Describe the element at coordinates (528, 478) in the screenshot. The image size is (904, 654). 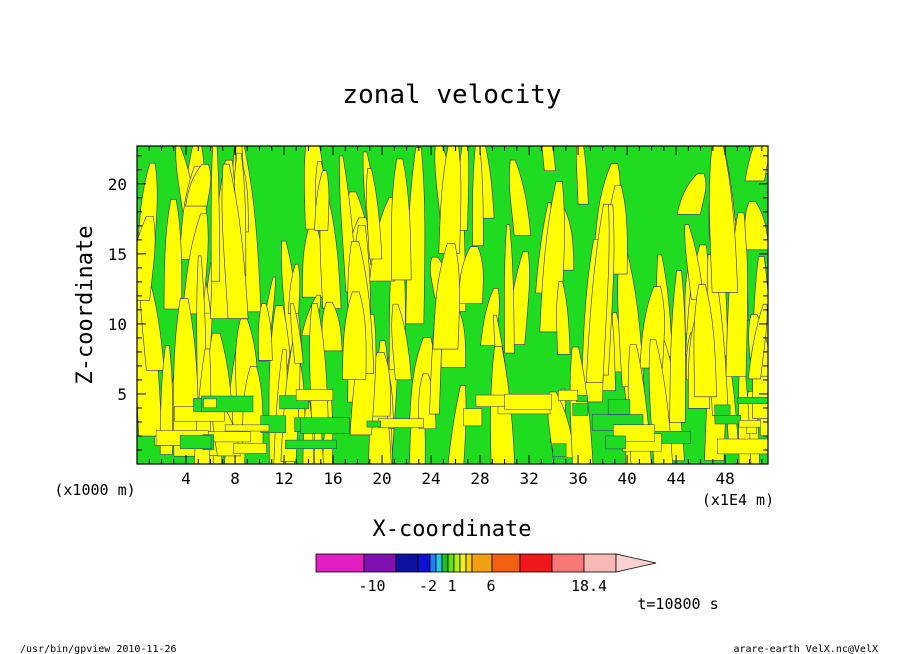
I see `x-tick-label: 32` at that location.